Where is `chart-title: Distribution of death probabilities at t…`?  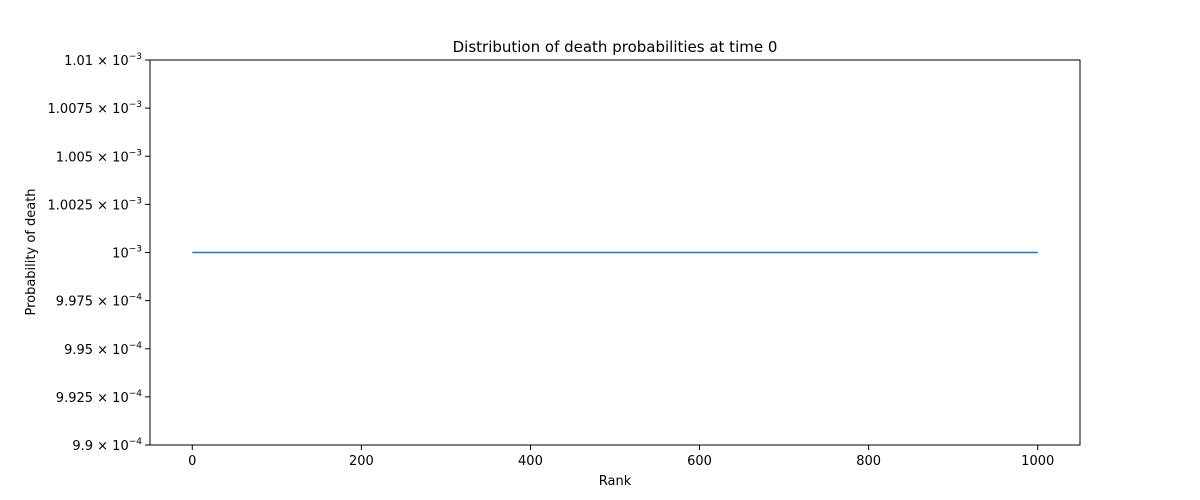
chart-title: Distribution of death probabilities at t… is located at coordinates (615, 47).